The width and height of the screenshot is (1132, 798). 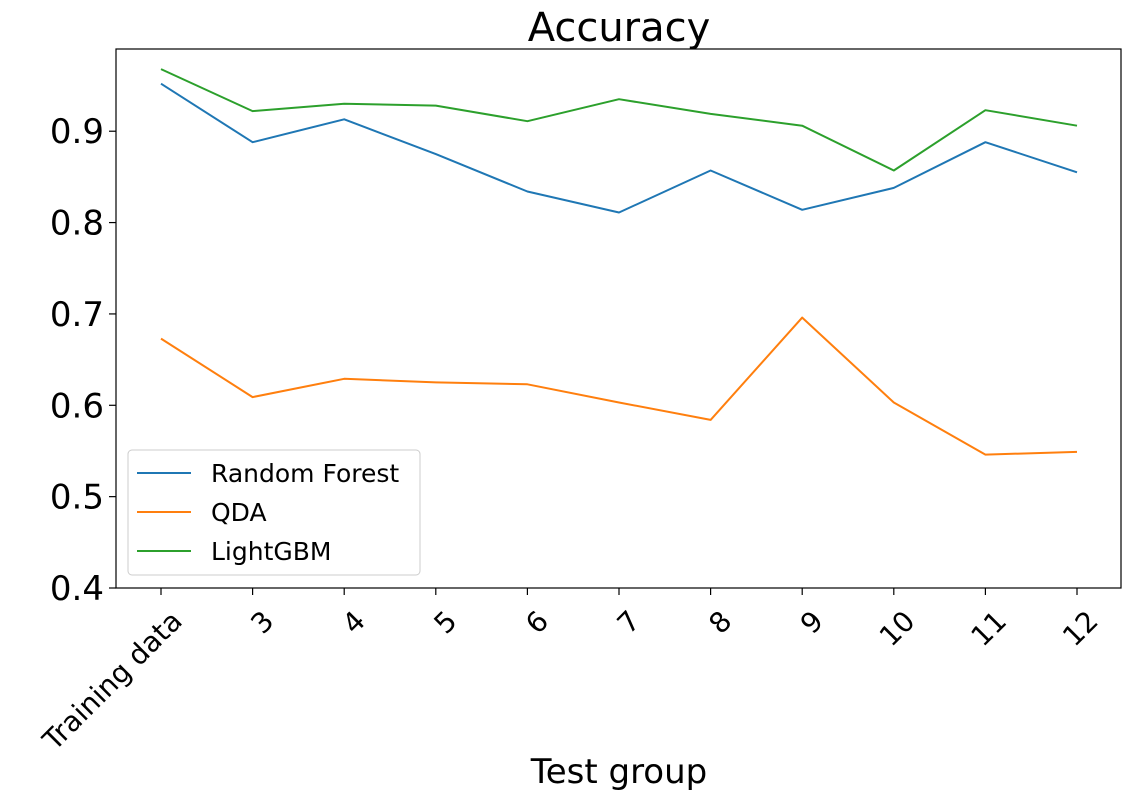 What do you see at coordinates (77, 132) in the screenshot?
I see `y-tick-label: 0.9` at bounding box center [77, 132].